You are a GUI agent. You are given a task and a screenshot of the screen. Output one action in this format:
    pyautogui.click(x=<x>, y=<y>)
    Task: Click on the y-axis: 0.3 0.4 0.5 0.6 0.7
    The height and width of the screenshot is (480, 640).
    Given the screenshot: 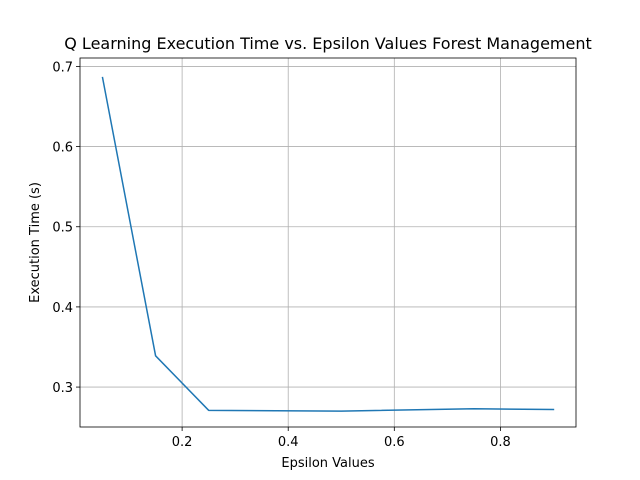 What is the action you would take?
    pyautogui.click(x=66, y=228)
    